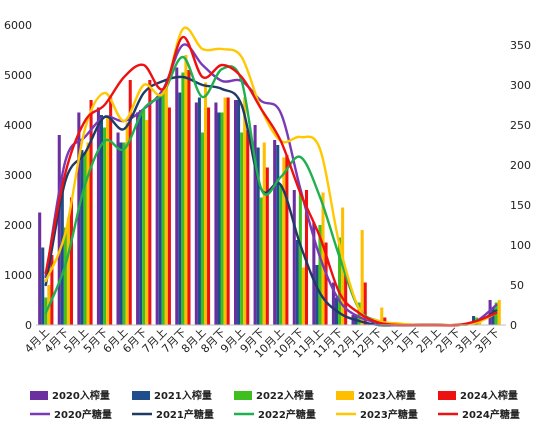  Describe the element at coordinates (513, 325) in the screenshot. I see `y-right-tick-label: 0` at that location.